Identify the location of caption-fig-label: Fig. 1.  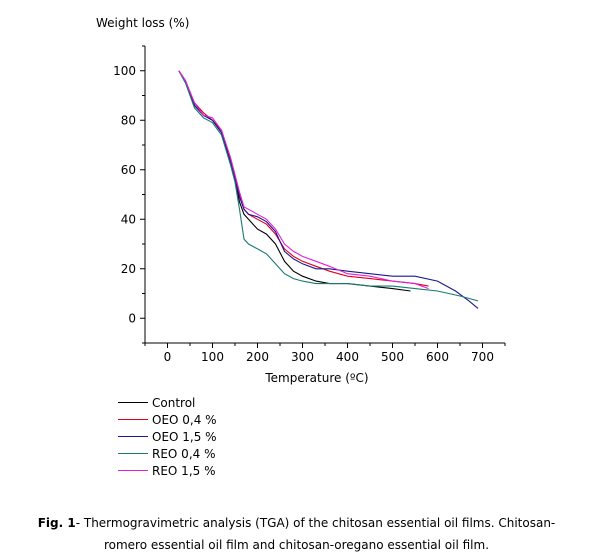
(56, 523).